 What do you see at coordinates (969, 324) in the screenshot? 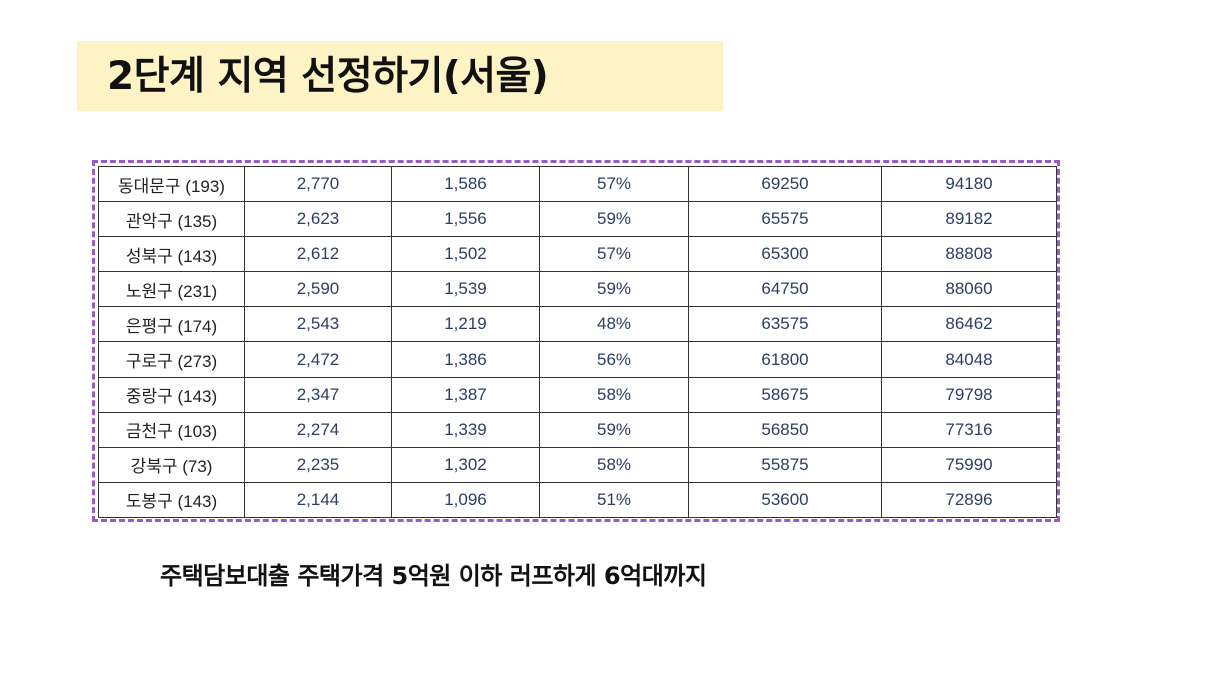
I see `value-cell-c5: 86462` at bounding box center [969, 324].